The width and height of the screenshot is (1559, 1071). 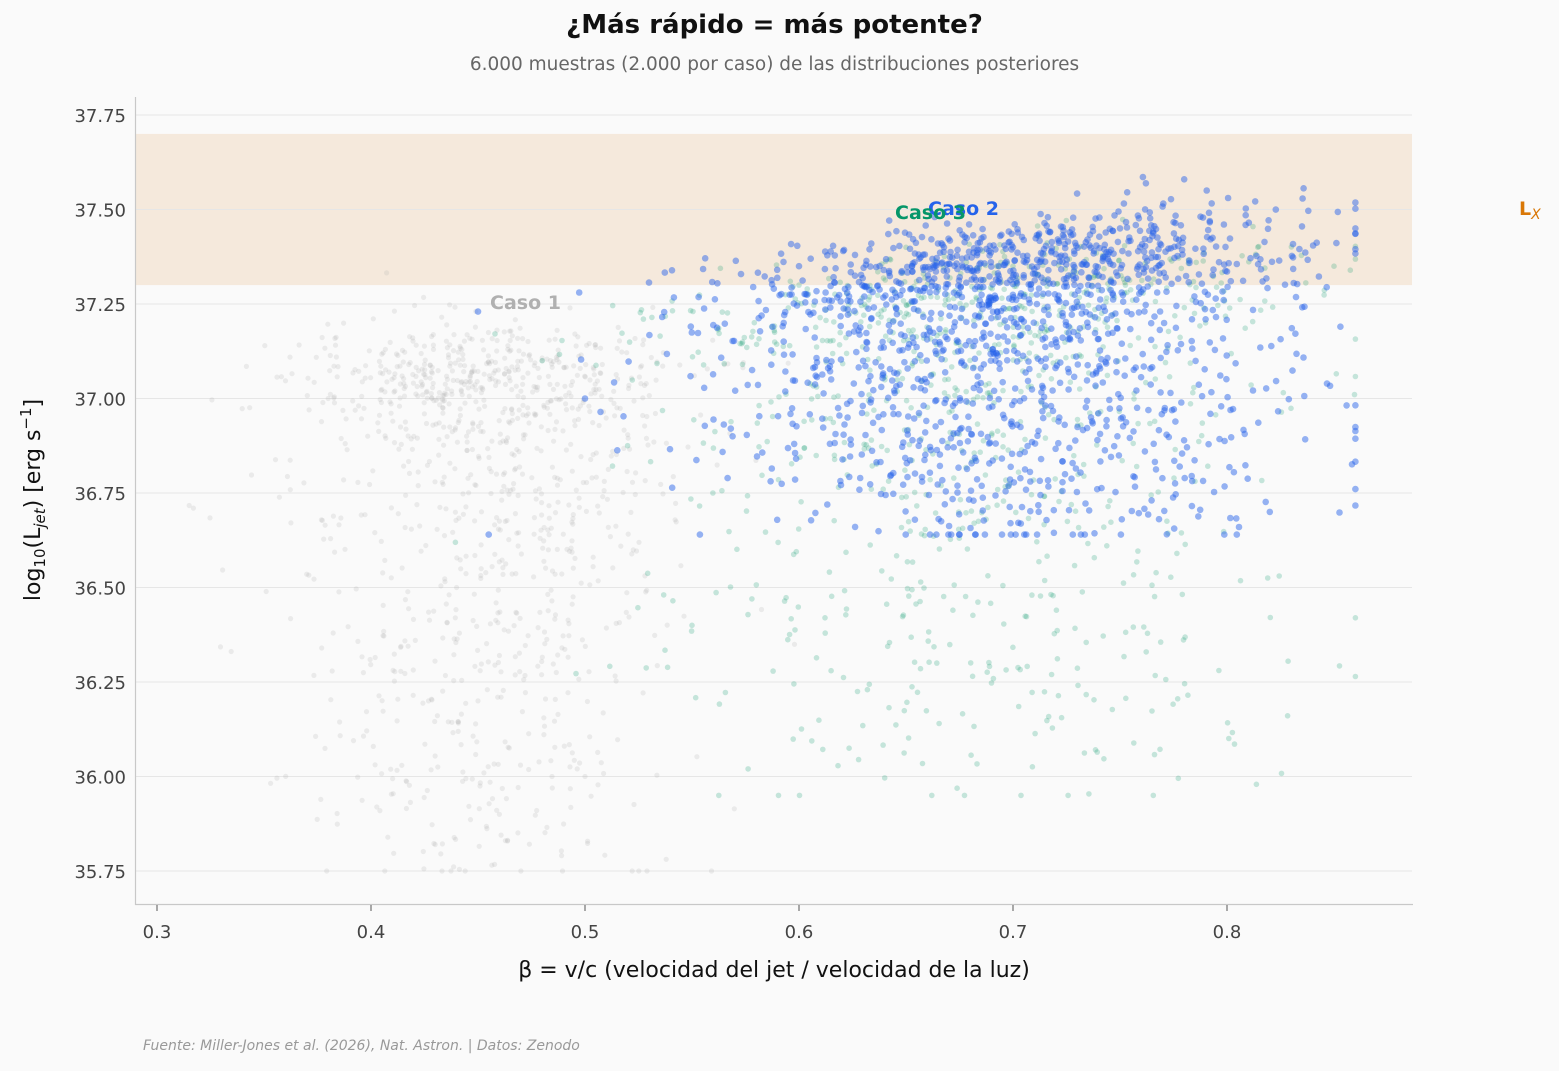 What do you see at coordinates (1227, 932) in the screenshot?
I see `svg-text: 0.8` at bounding box center [1227, 932].